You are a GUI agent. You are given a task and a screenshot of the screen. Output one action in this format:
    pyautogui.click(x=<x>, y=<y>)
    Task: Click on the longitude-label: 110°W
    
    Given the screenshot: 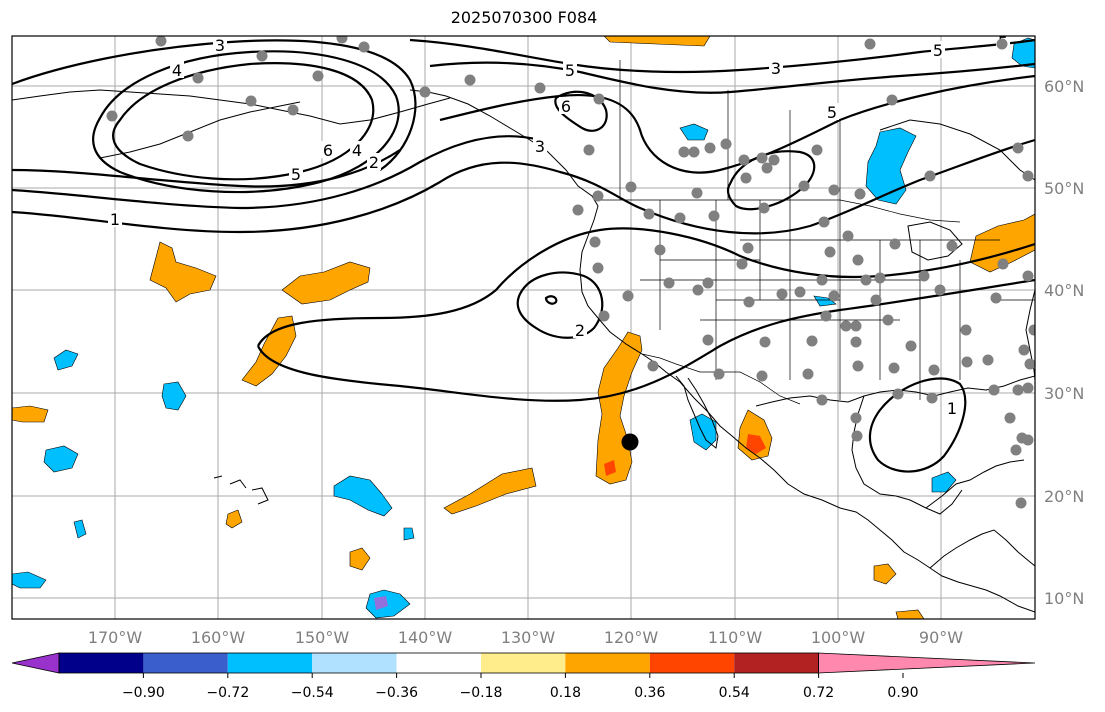 What is the action you would take?
    pyautogui.click(x=735, y=637)
    